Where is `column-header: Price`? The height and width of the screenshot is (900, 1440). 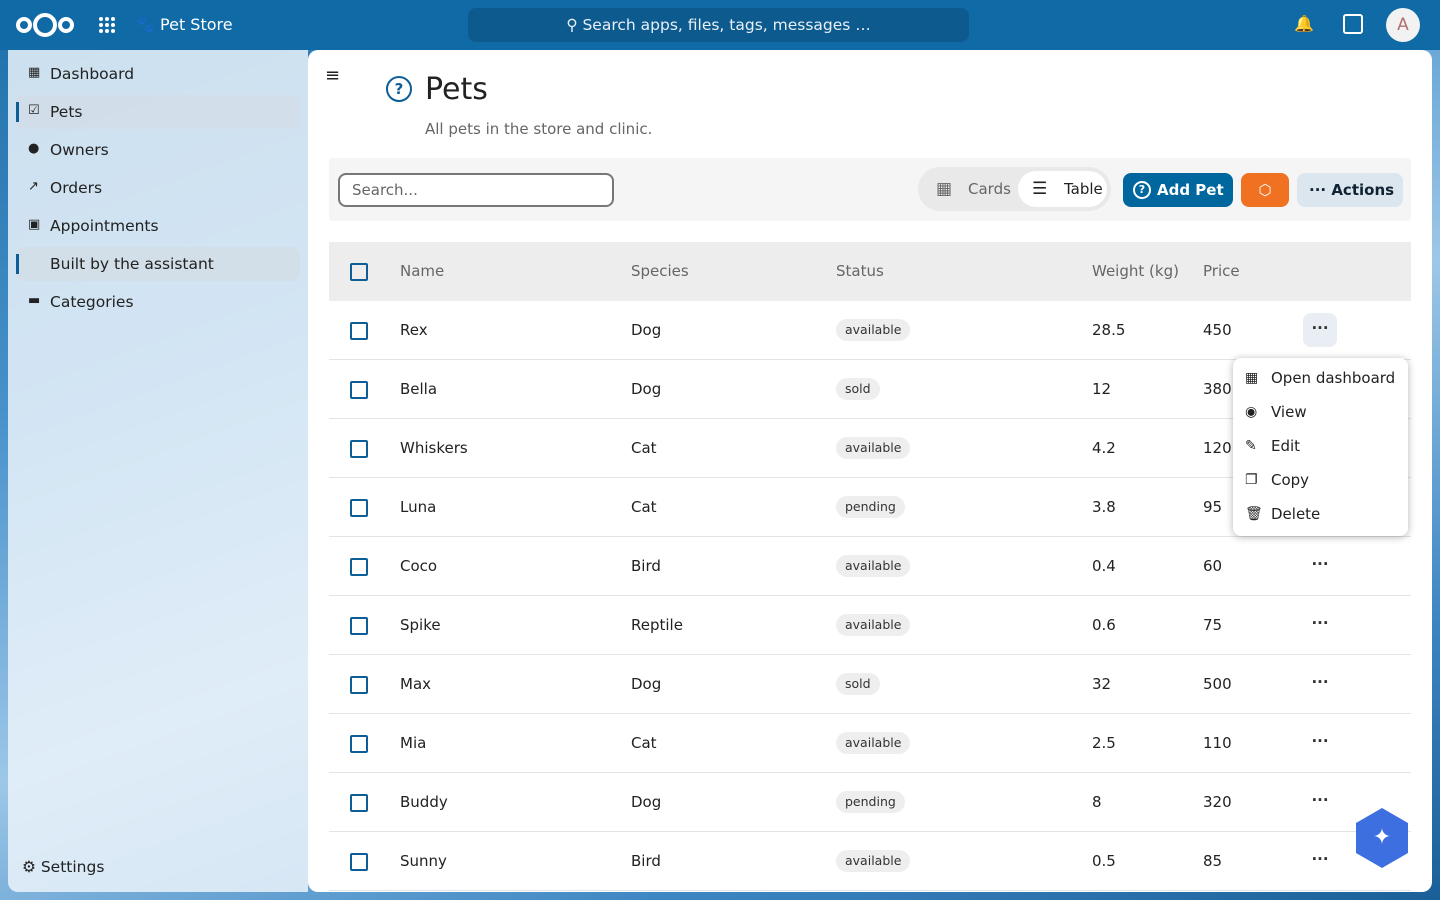
column-header: Price is located at coordinates (1221, 271).